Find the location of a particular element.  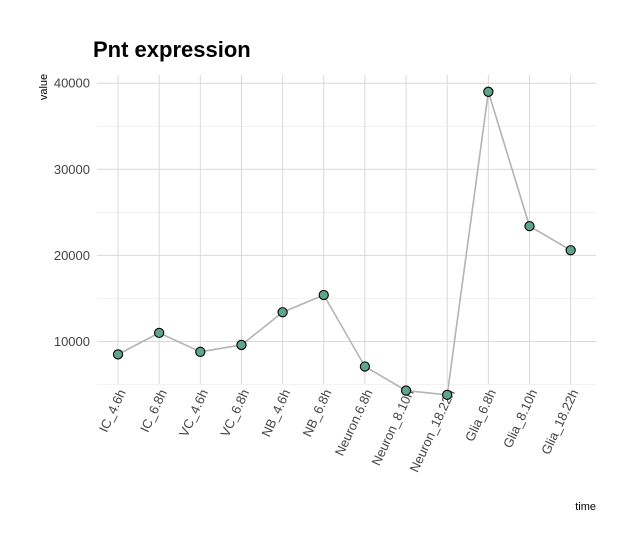

y-axis-ticks: 10000 20000 30000 40000 is located at coordinates (72, 212).